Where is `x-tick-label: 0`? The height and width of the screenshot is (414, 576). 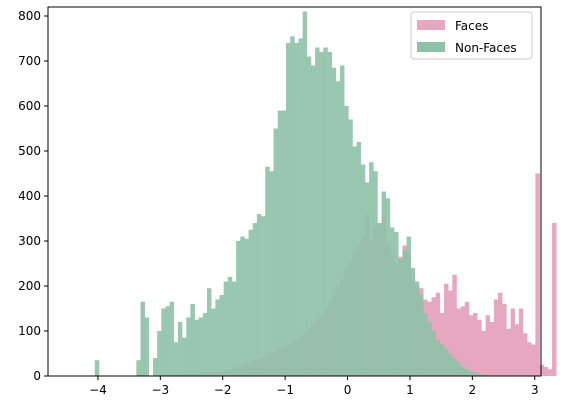
x-tick-label: 0 is located at coordinates (348, 390).